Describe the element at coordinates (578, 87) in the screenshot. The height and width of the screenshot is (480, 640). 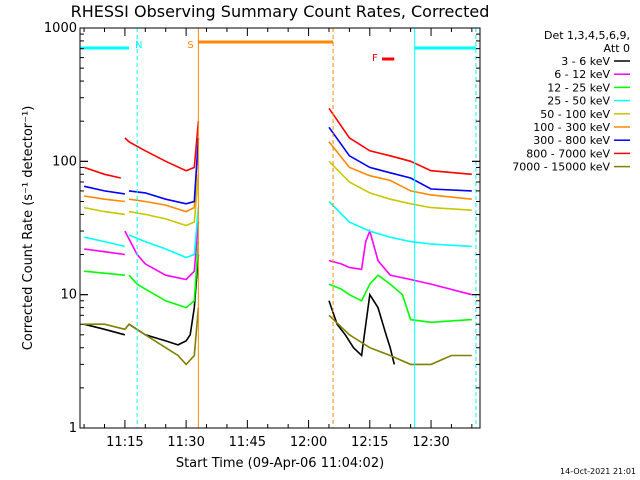
I see `legend-label: 12 - 25 keV` at that location.